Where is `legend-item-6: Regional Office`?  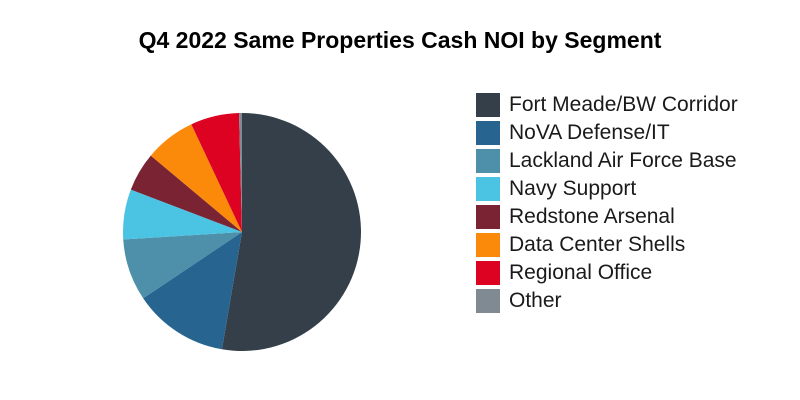 legend-item-6: Regional Office is located at coordinates (607, 273).